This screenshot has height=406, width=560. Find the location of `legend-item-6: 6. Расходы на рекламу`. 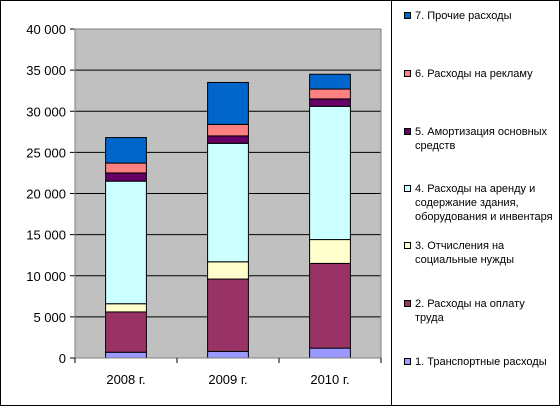

legend-item-6: 6. Расходы на рекламу is located at coordinates (480, 74).